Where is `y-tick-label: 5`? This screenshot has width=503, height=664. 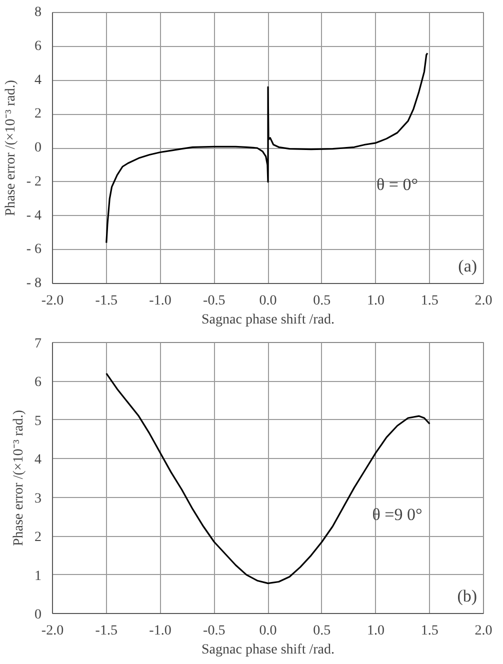
y-tick-label: 5 is located at coordinates (38, 421).